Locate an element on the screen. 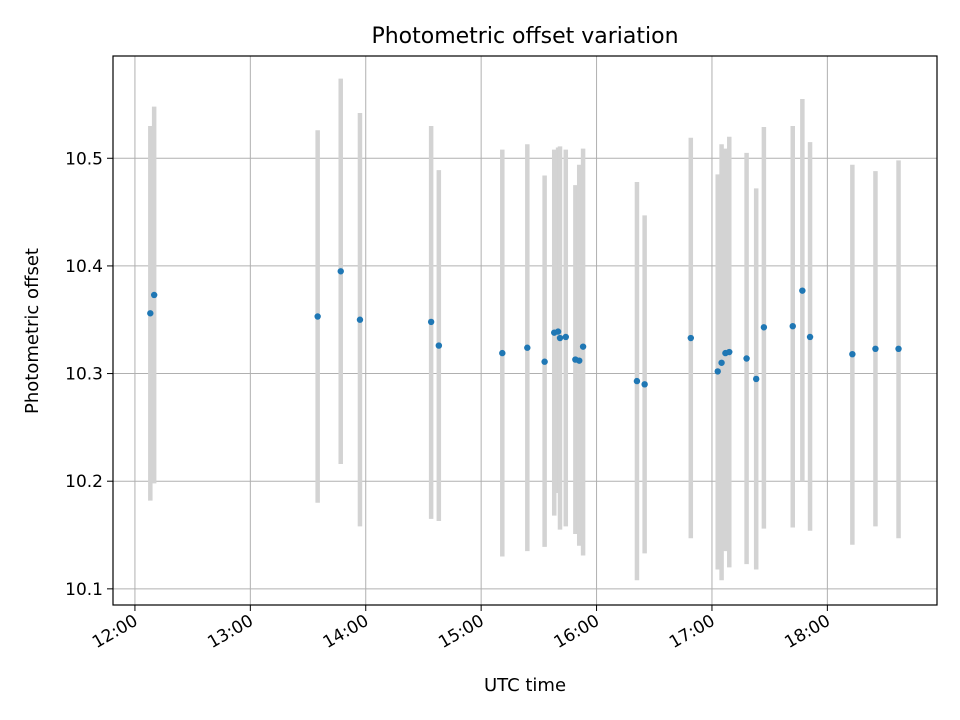 This screenshot has width=960, height=720. chart-title: Photometric offset variation is located at coordinates (524, 36).